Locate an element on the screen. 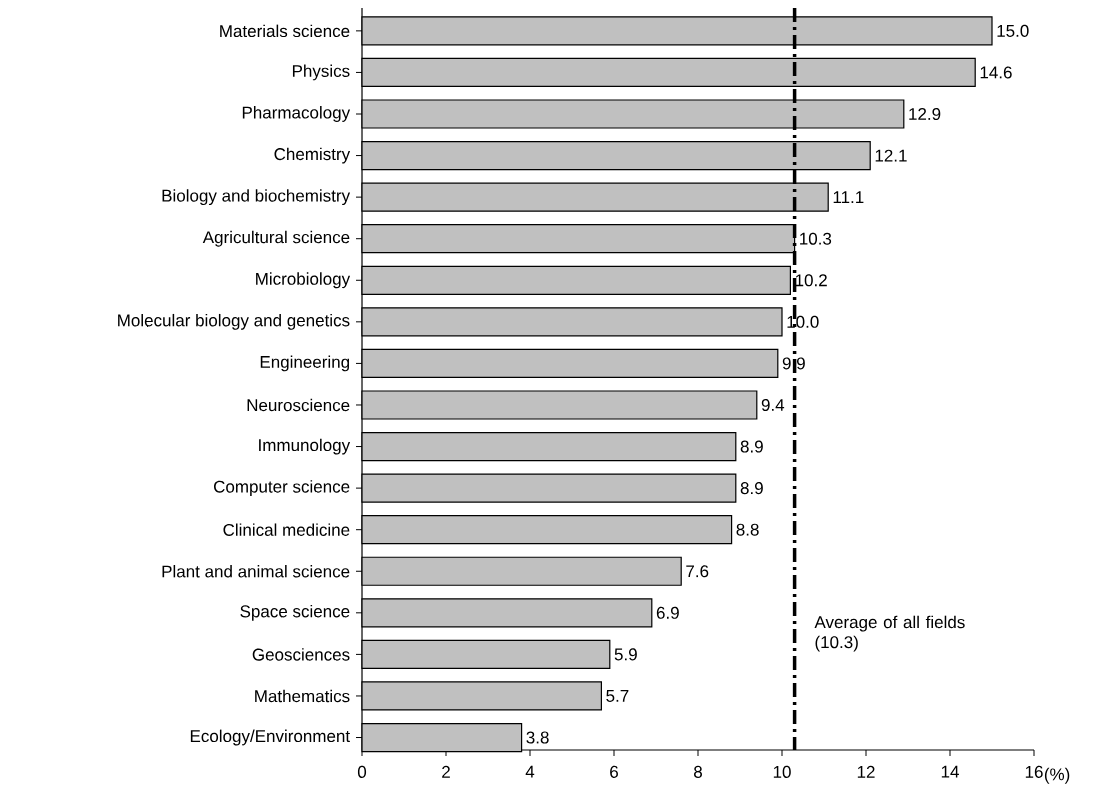 Image resolution: width=1105 pixels, height=789 pixels. data-label: 5.9 is located at coordinates (625, 654).